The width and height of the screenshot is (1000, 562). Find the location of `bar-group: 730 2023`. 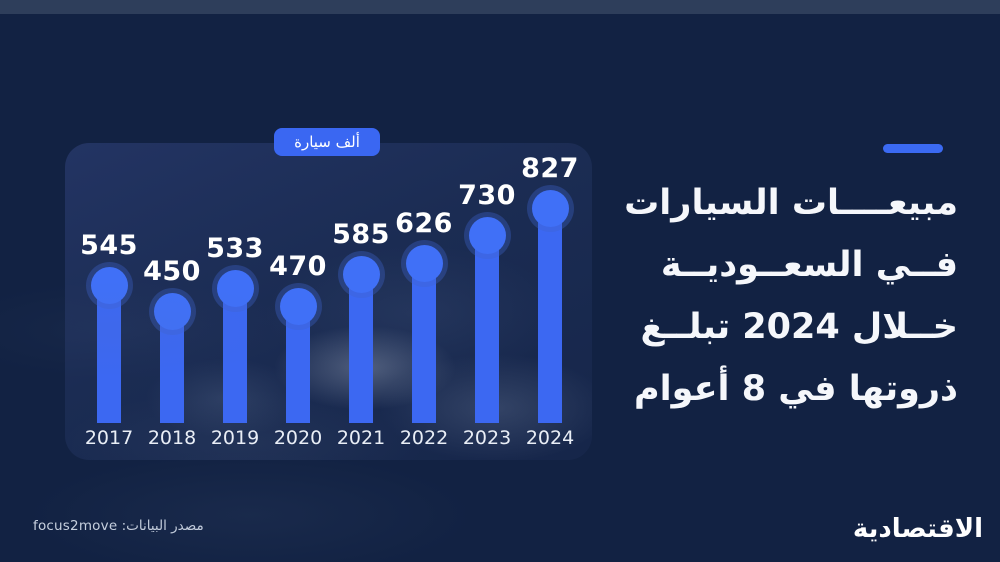

bar-group: 730 2023 is located at coordinates (487, 301).